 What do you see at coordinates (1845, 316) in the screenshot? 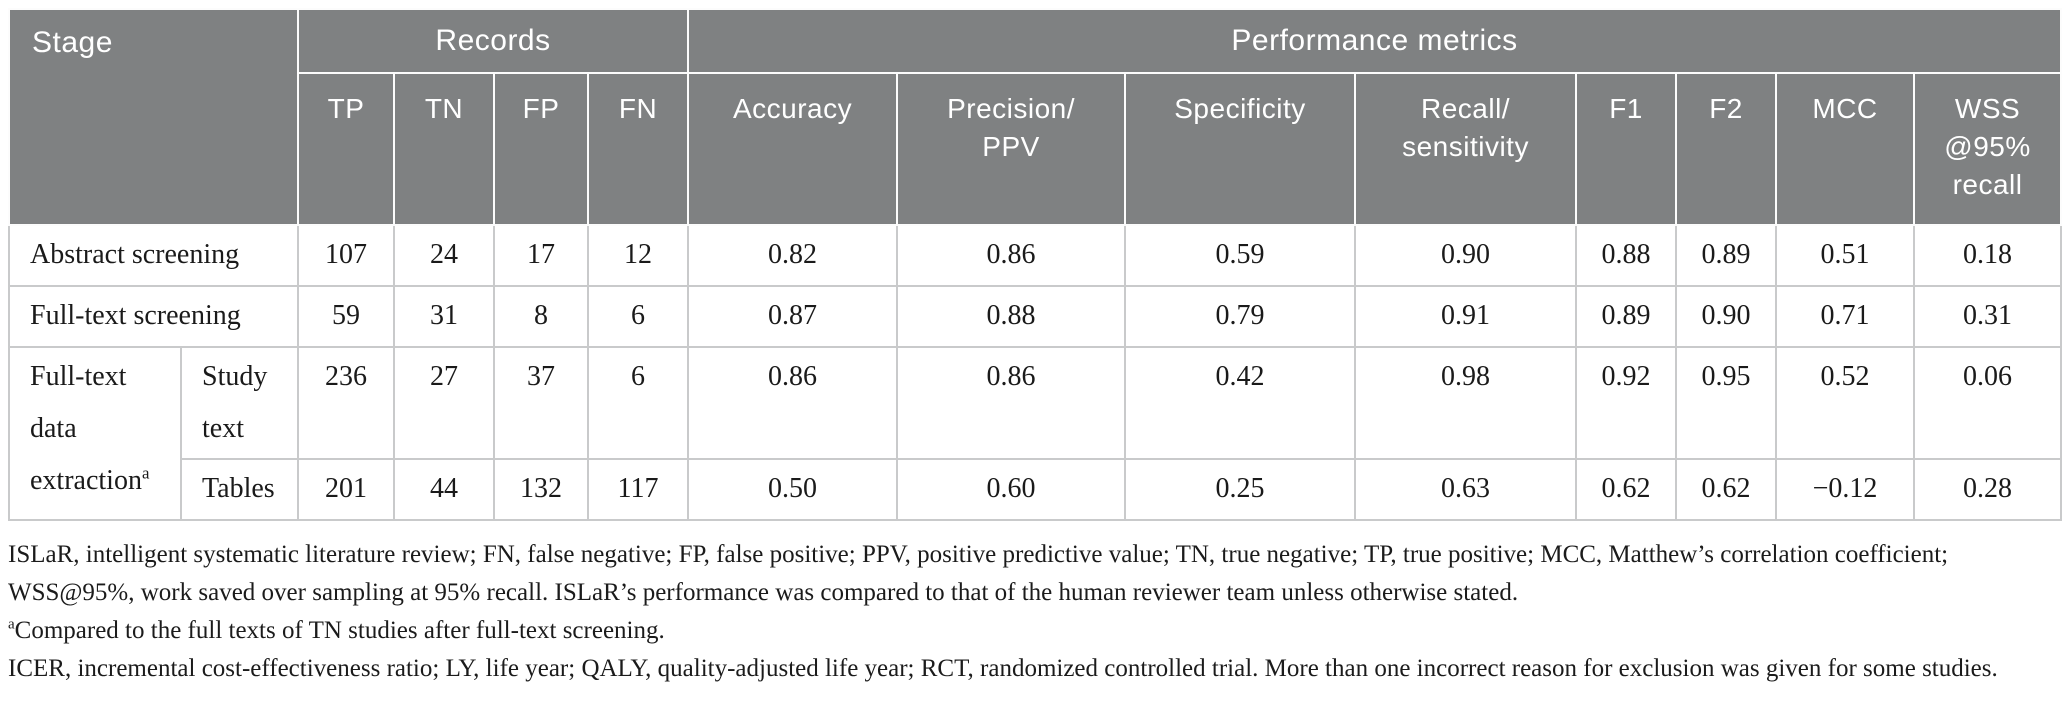
I see `table-cell: 0.71` at bounding box center [1845, 316].